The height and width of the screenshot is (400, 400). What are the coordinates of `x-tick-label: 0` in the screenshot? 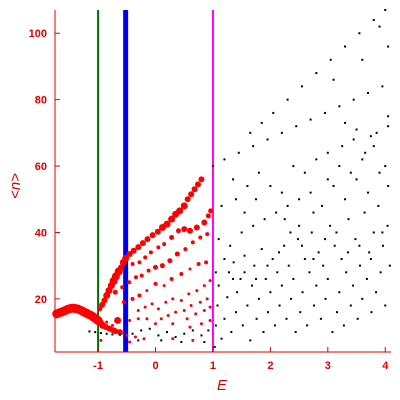 It's located at (155, 366).